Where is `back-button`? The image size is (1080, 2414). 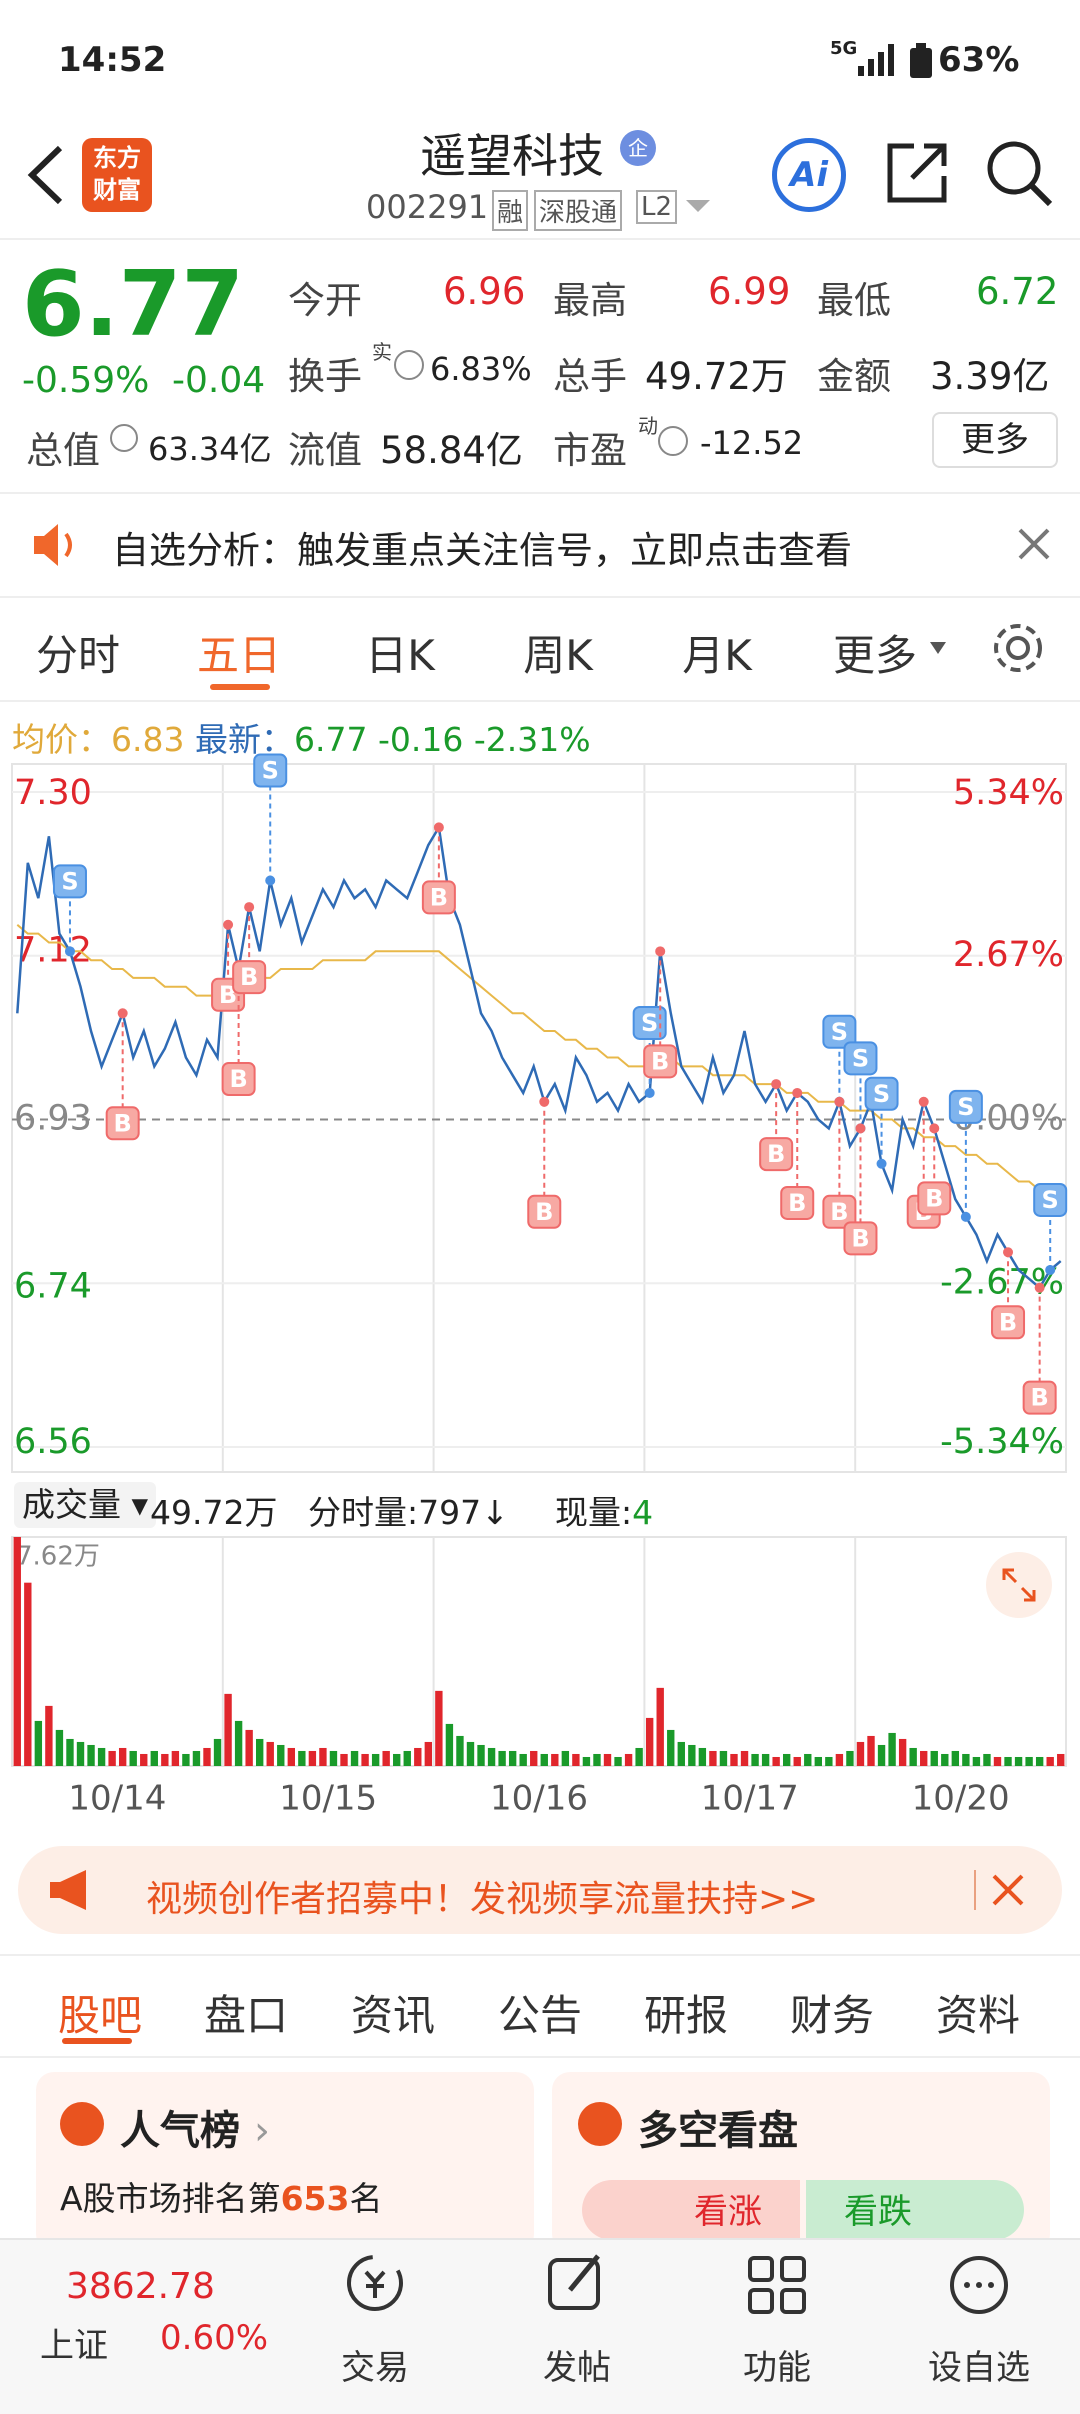
back-button is located at coordinates (45, 175).